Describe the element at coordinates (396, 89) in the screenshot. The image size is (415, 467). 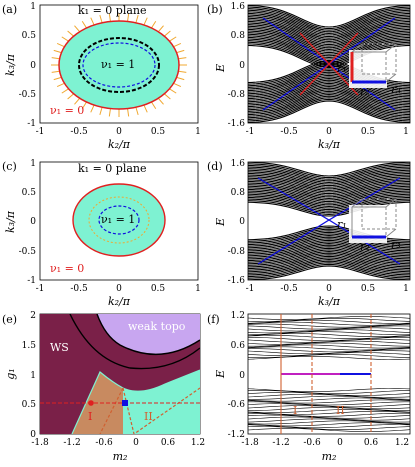
I see `r3-label: r₃` at that location.